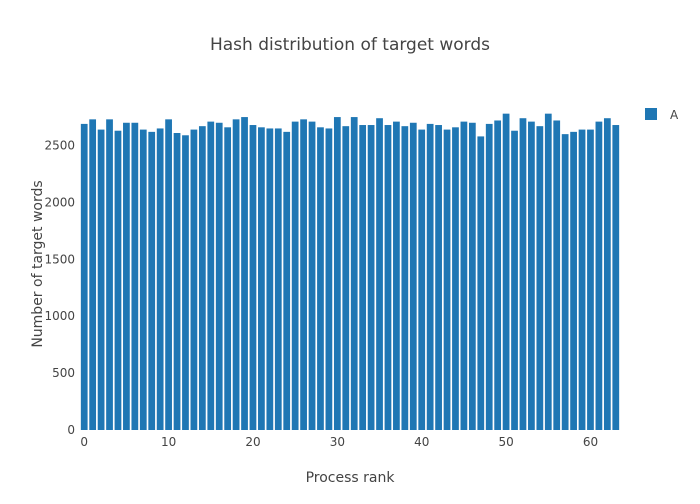  I want to click on chart-title: Hash distribution of target words, so click(350, 45).